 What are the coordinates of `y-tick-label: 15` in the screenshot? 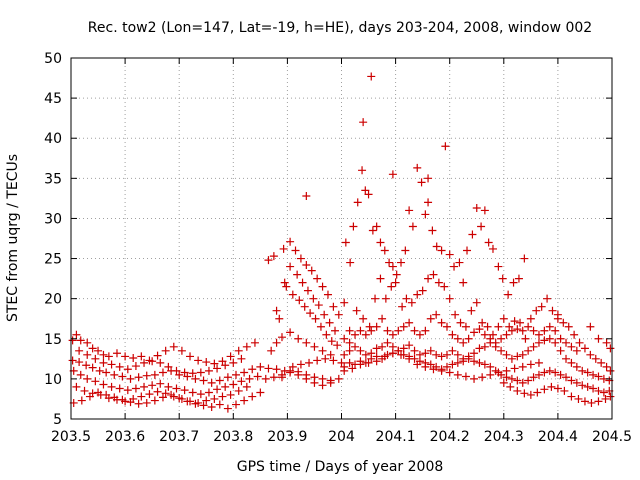 It's located at (53, 340).